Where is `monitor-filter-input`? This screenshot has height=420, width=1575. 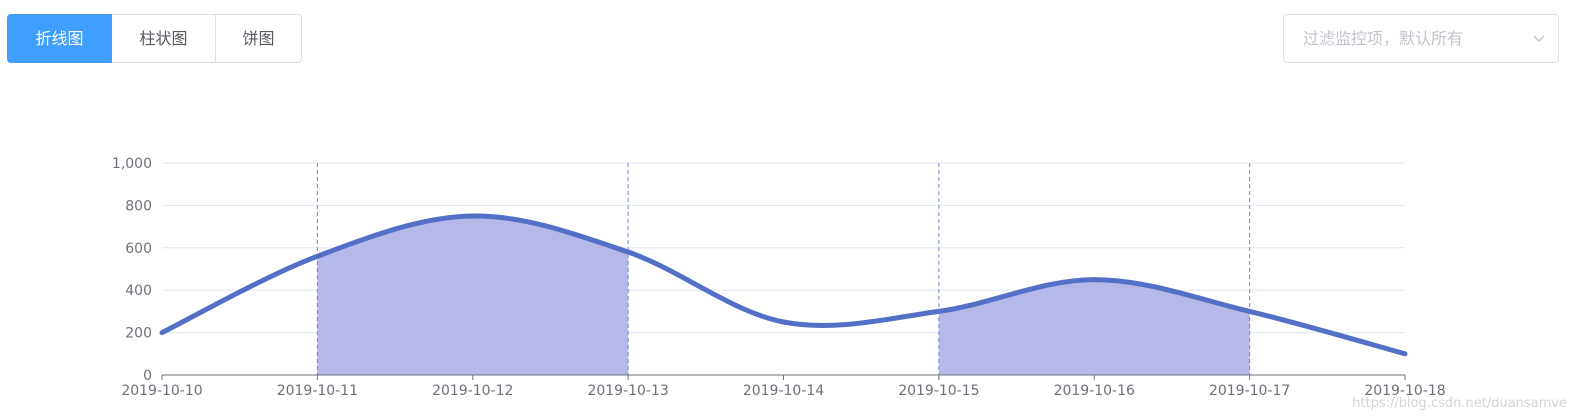 monitor-filter-input is located at coordinates (1399, 38).